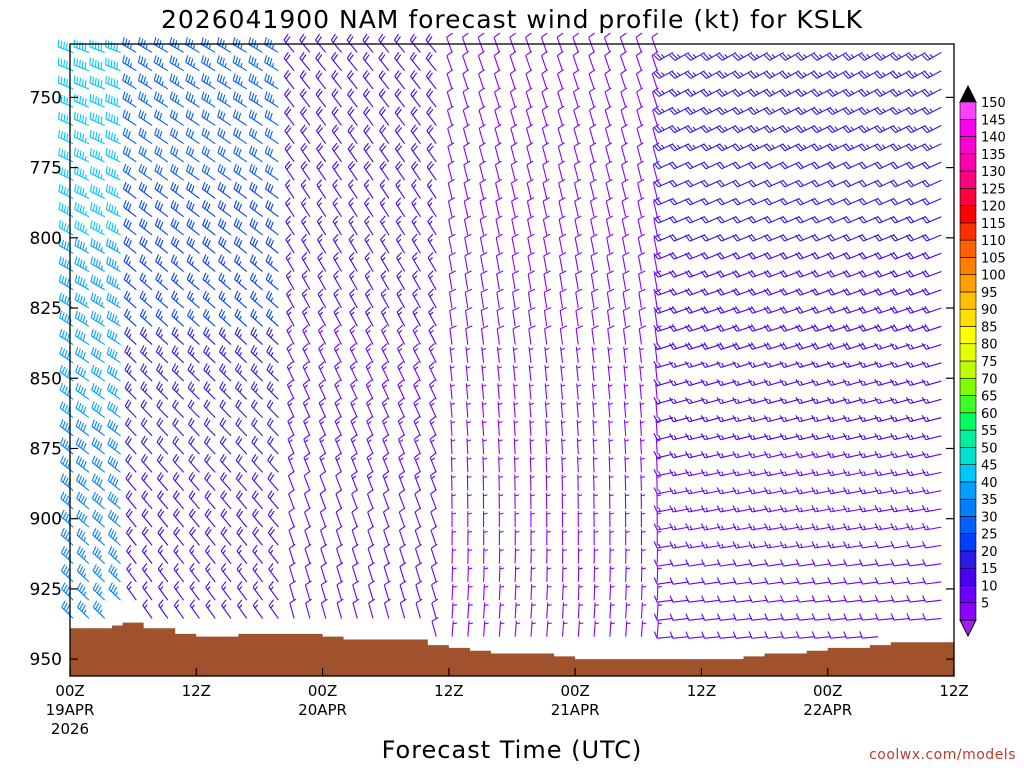 Image resolution: width=1024 pixels, height=768 pixels. Describe the element at coordinates (942, 755) in the screenshot. I see `credit-link: coolwx.com/models` at that location.